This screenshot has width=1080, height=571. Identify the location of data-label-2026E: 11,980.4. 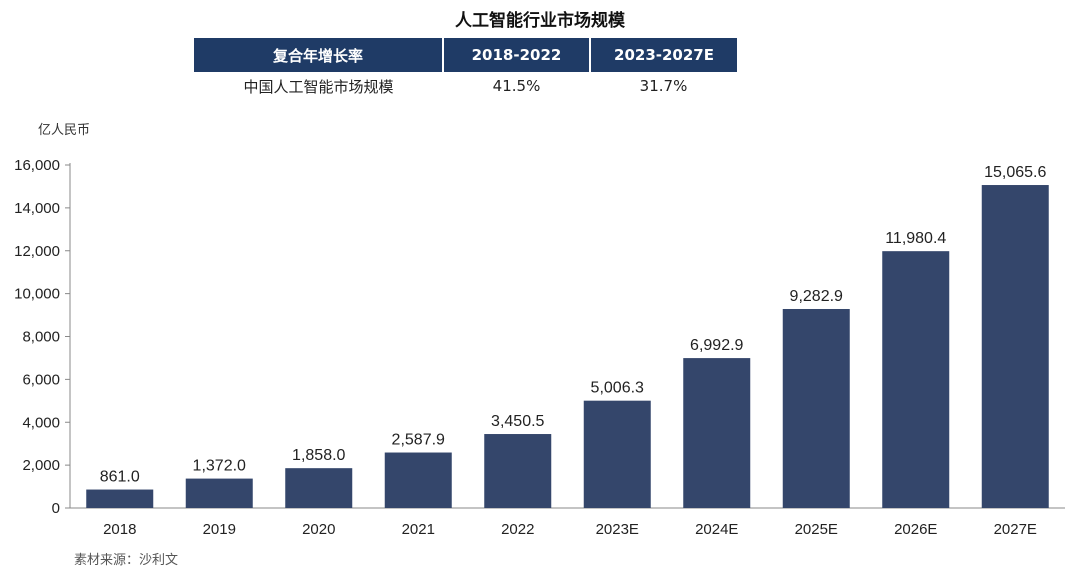
(915, 238).